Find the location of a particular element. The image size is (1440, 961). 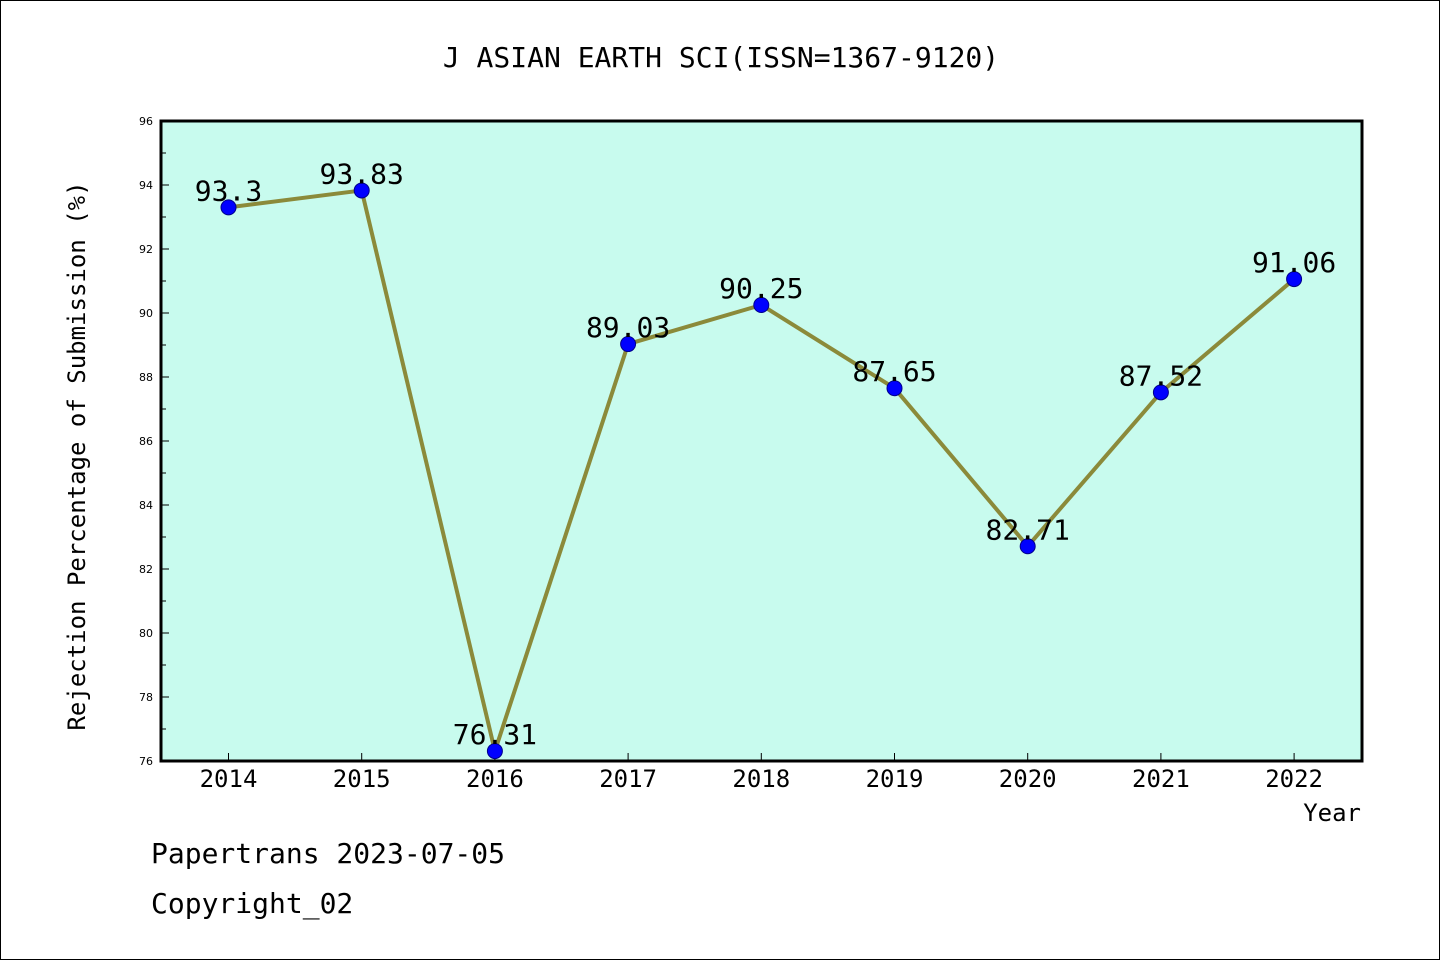

x-tick-label: 2022 is located at coordinates (1294, 779).